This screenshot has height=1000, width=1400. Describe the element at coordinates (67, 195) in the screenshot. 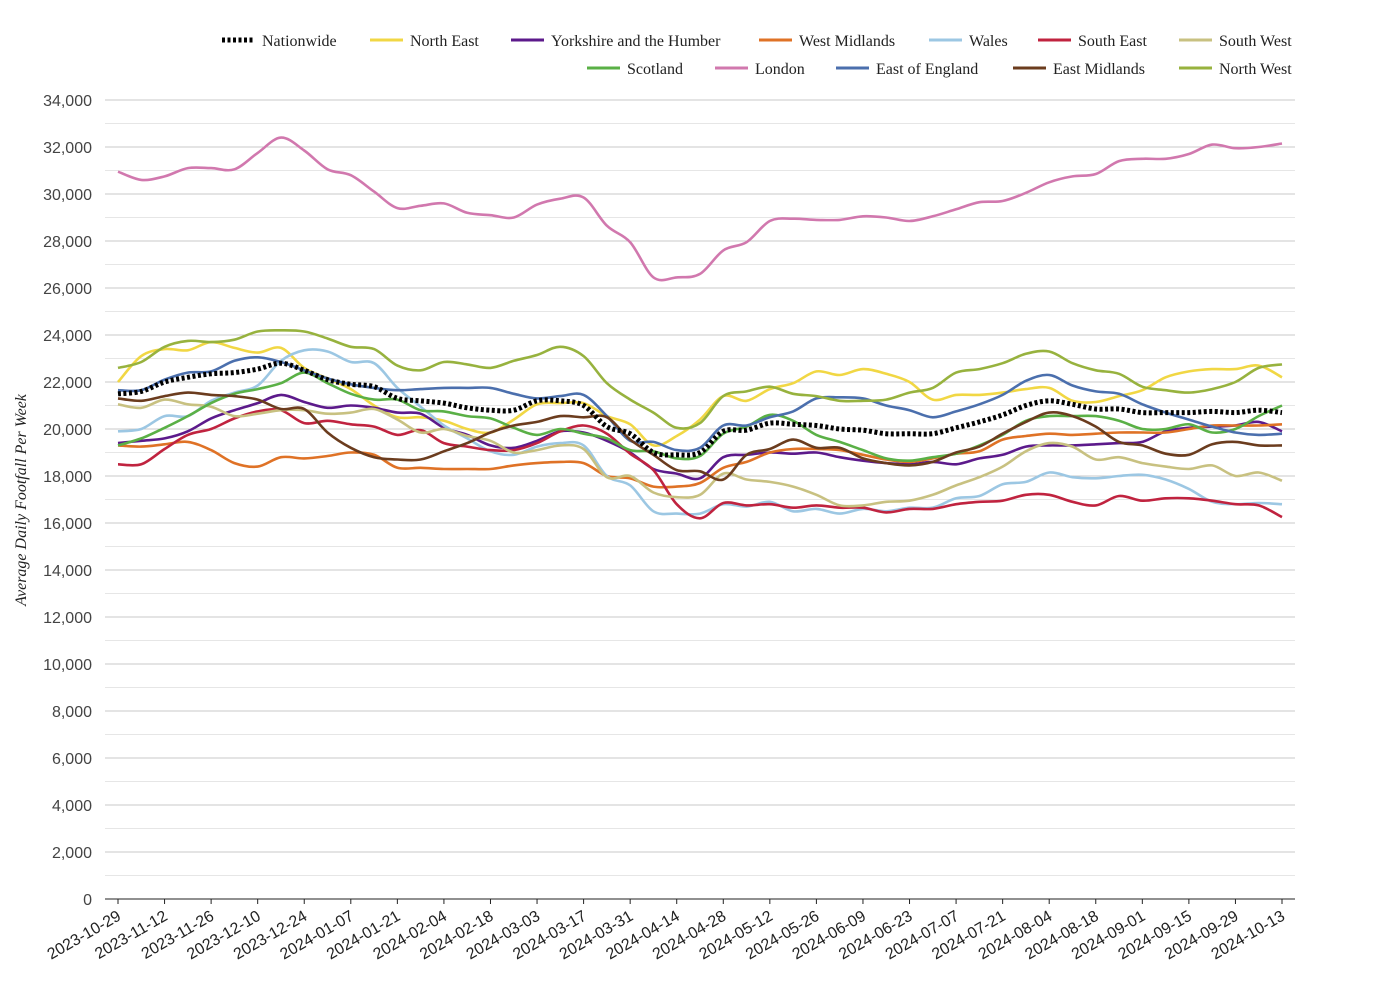

I see `y-tick-label: 30,000` at that location.